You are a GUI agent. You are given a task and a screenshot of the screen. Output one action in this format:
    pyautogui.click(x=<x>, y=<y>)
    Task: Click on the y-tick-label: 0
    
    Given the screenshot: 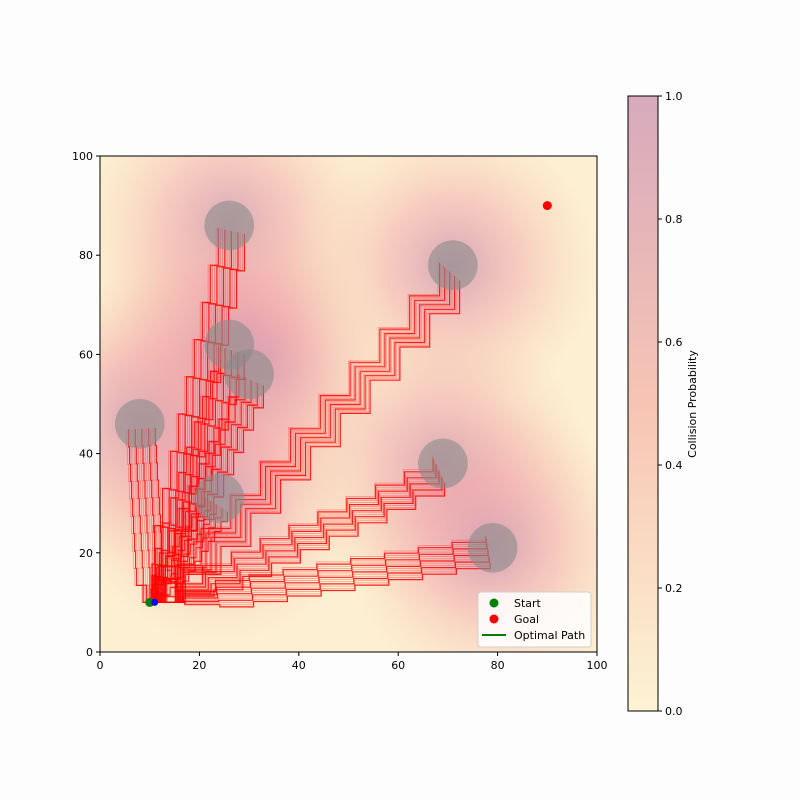 What is the action you would take?
    pyautogui.click(x=89, y=652)
    